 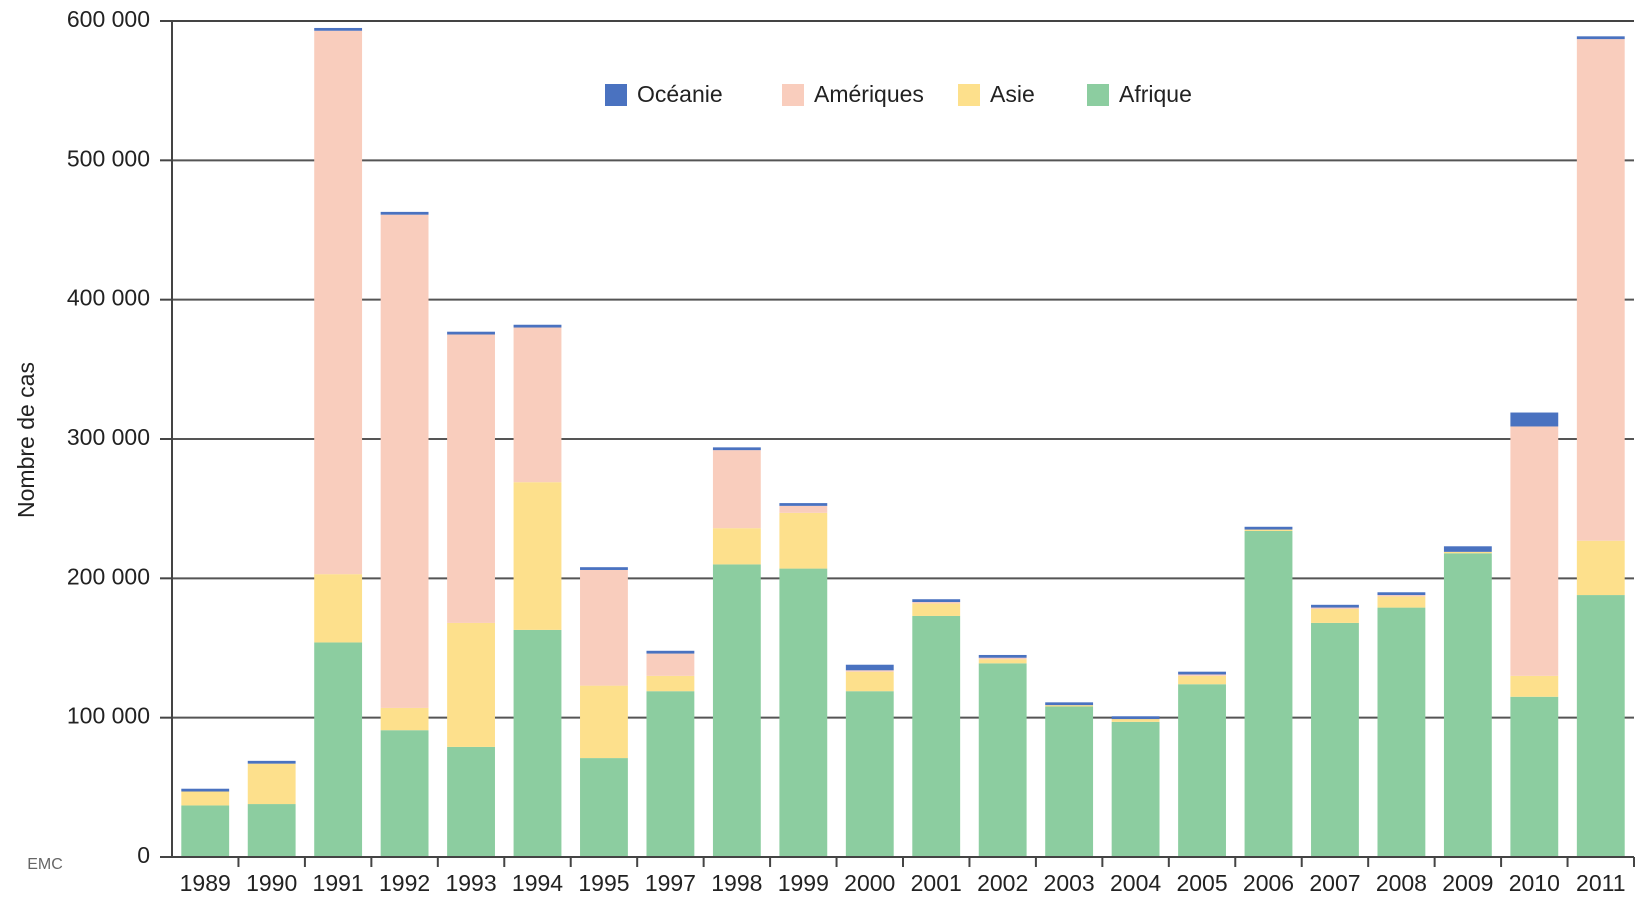 What do you see at coordinates (1467, 883) in the screenshot?
I see `x-tick-label: 2009` at bounding box center [1467, 883].